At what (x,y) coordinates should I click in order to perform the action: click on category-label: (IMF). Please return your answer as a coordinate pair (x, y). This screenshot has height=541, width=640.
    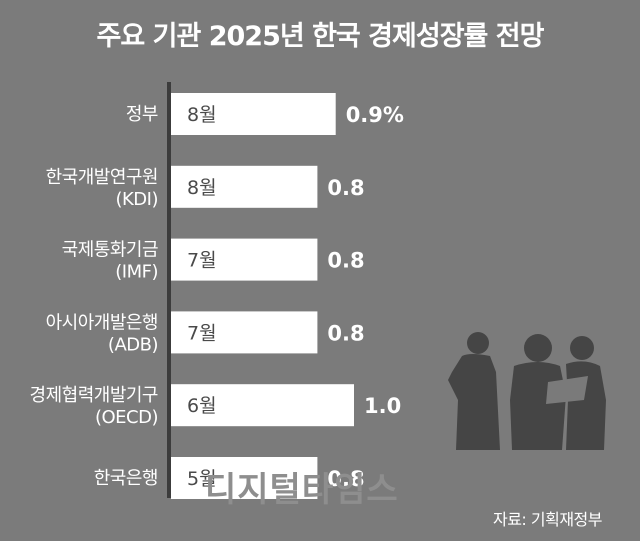
    Looking at the image, I should click on (136, 272).